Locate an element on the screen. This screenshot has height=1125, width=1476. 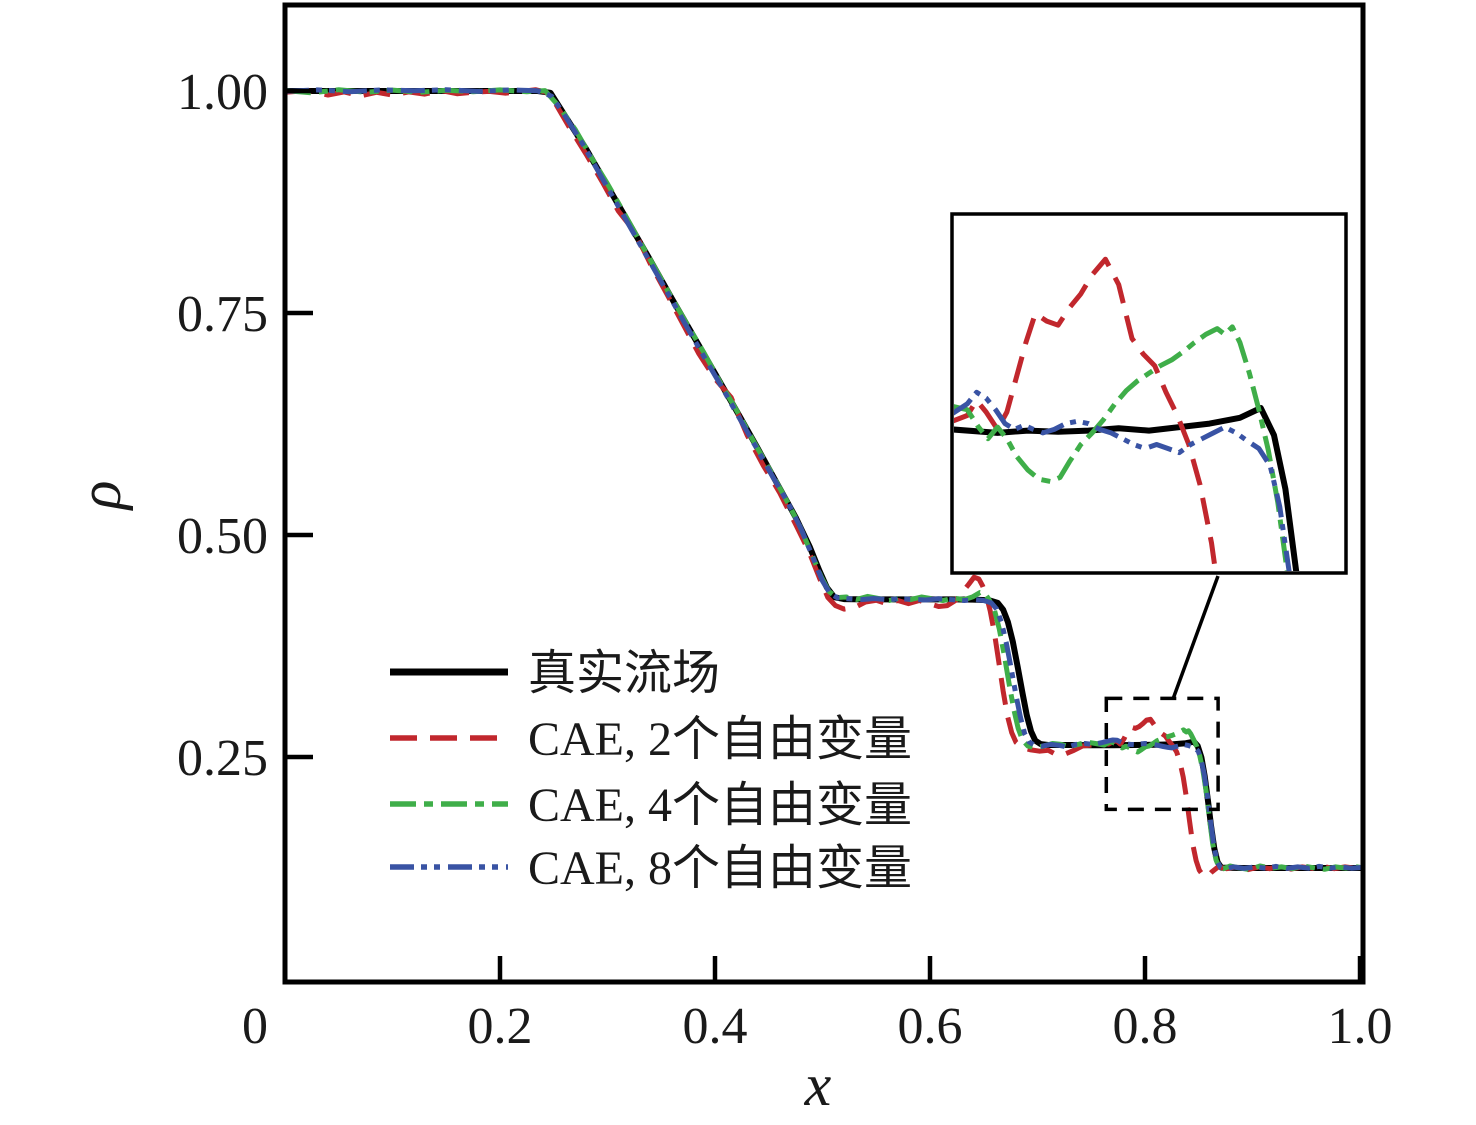
inset-series-line-cae8 is located at coordinates (1123, 480).